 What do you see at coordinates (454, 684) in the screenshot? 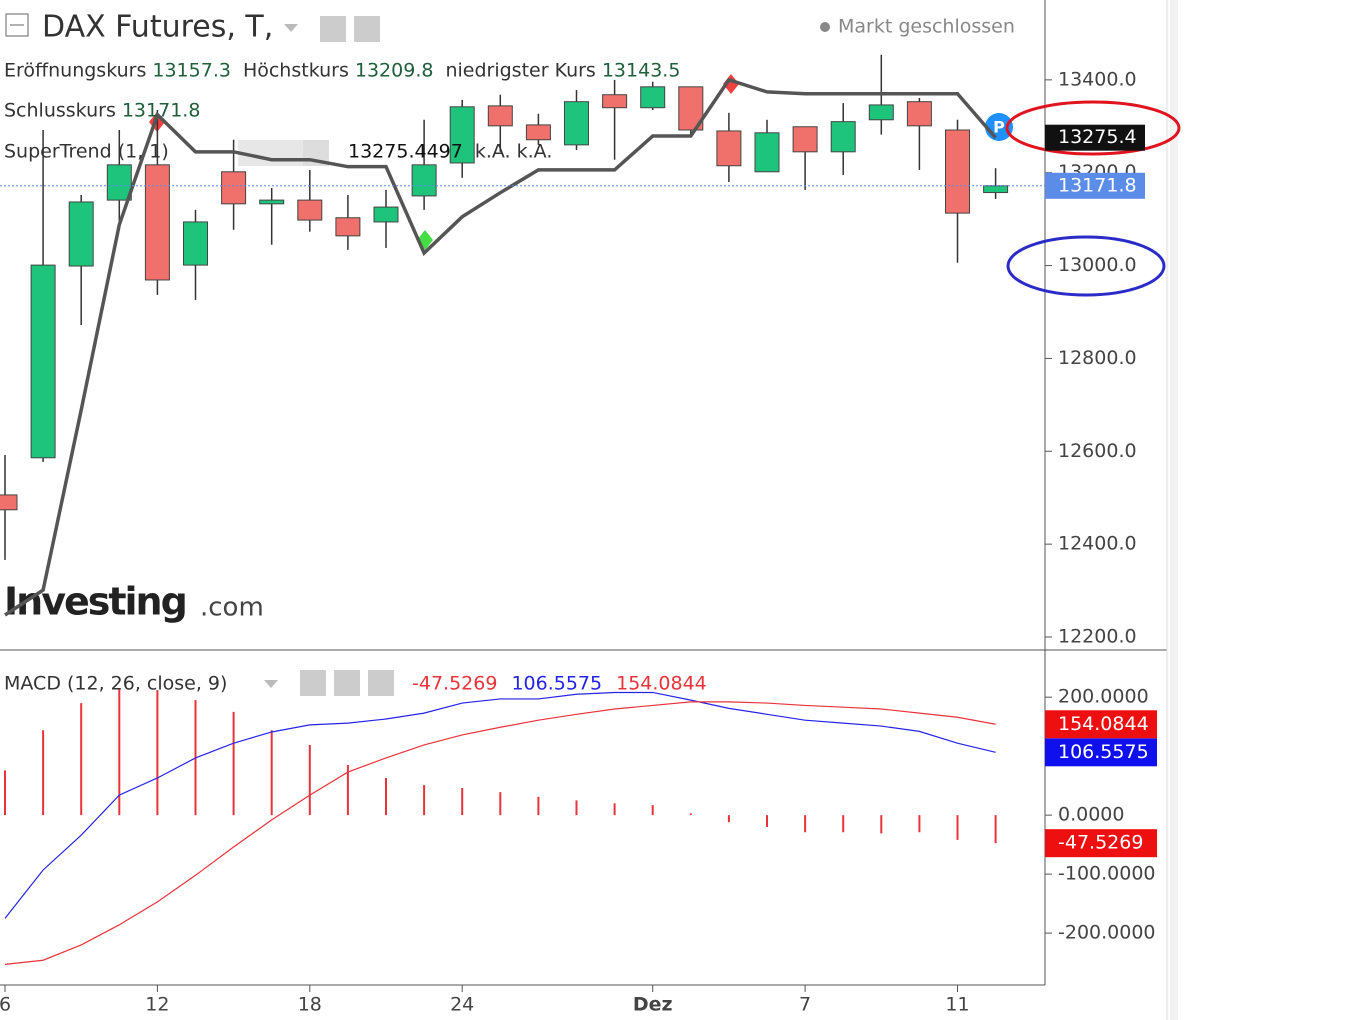
I see `indicator-value: -47.5269` at bounding box center [454, 684].